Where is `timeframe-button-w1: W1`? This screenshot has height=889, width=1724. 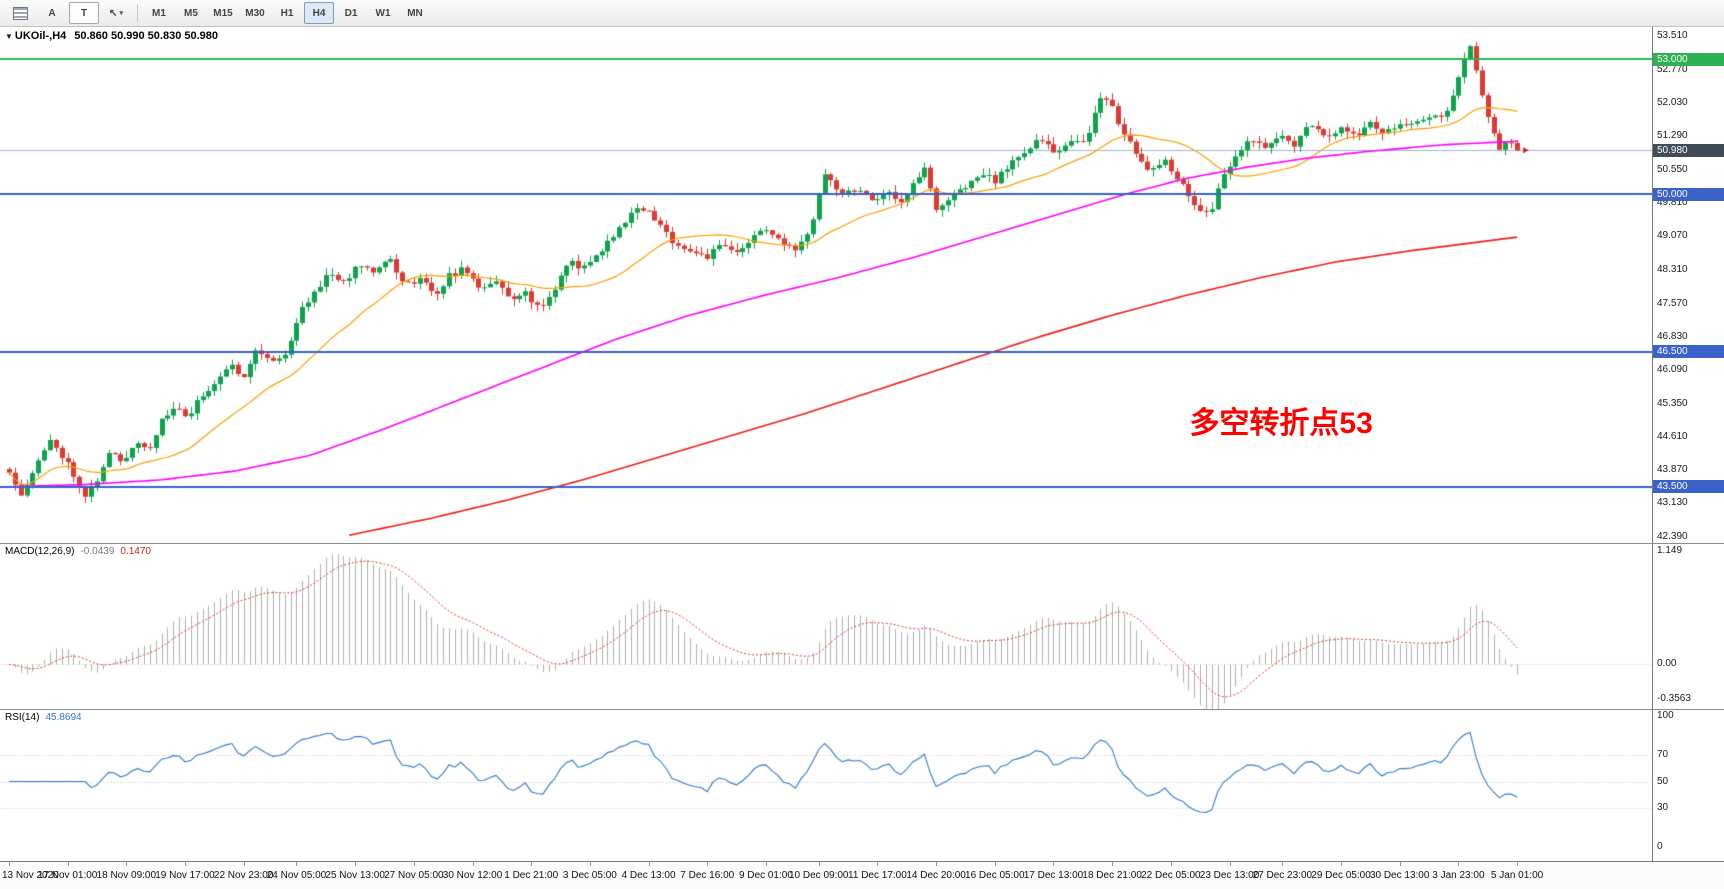
timeframe-button-w1: W1 is located at coordinates (383, 13).